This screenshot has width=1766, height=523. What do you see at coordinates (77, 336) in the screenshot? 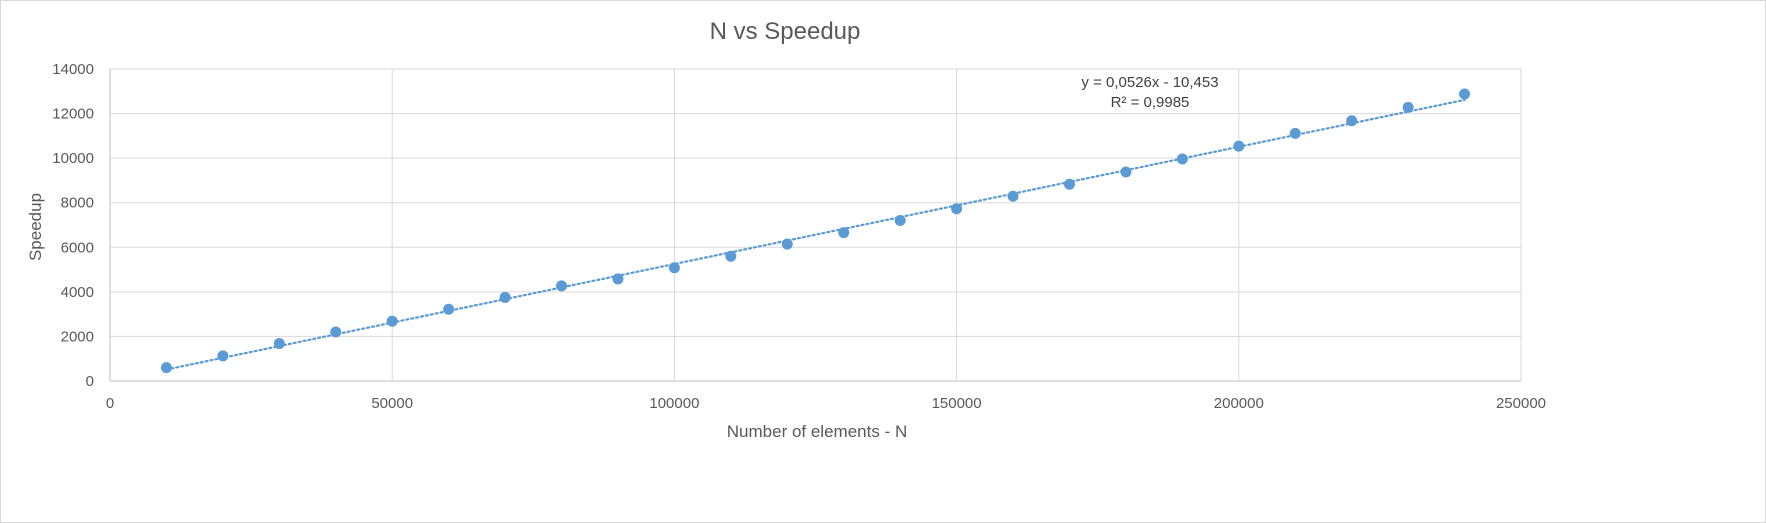
I see `y-tick-label: 2000` at bounding box center [77, 336].